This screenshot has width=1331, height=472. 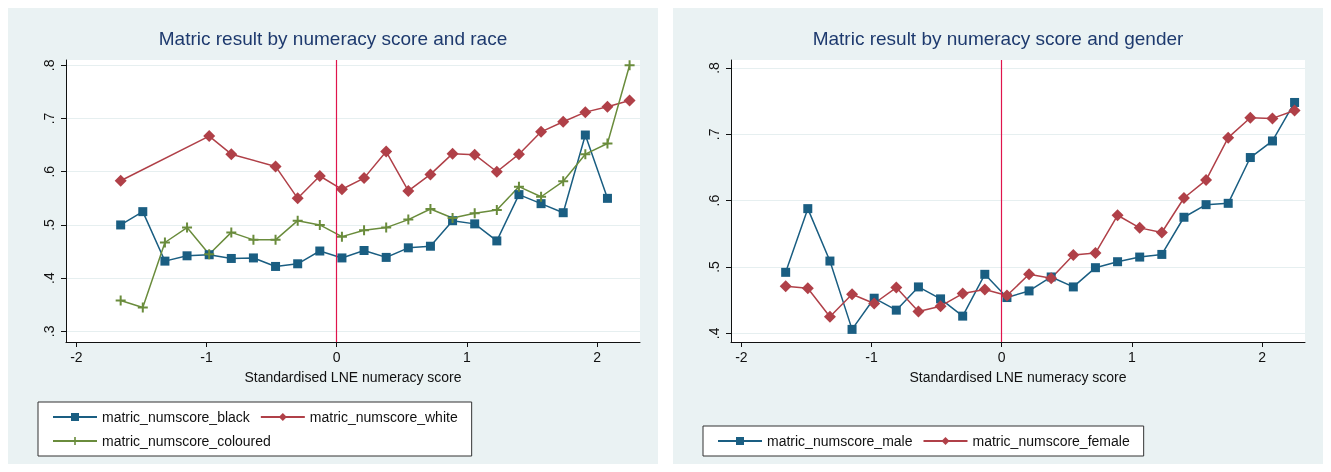 What do you see at coordinates (49, 278) in the screenshot?
I see `y-tick-label: .4` at bounding box center [49, 278].